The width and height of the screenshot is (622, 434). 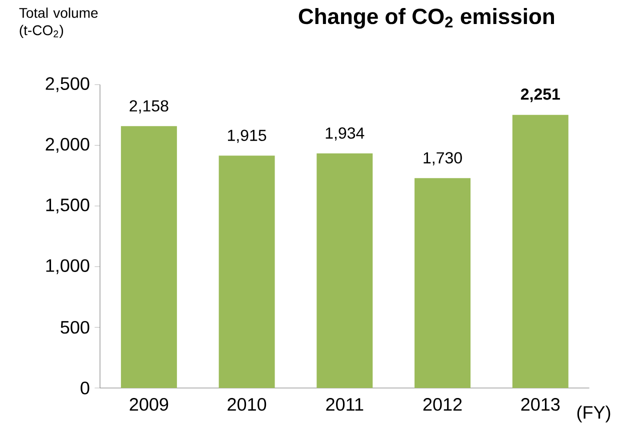 I want to click on data-label: 1,730, so click(x=443, y=159).